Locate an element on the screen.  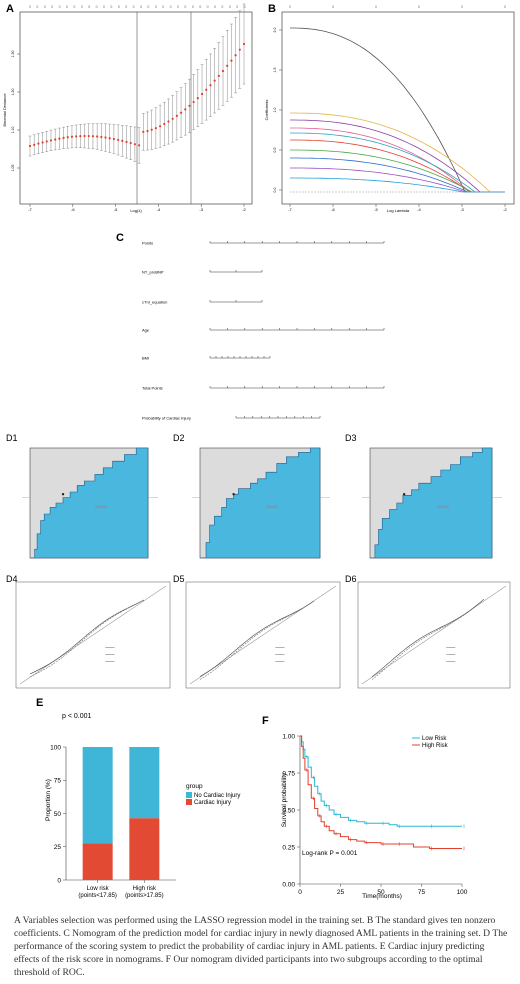
panel-b-coefficient-paths is located at coordinates (397, 110).